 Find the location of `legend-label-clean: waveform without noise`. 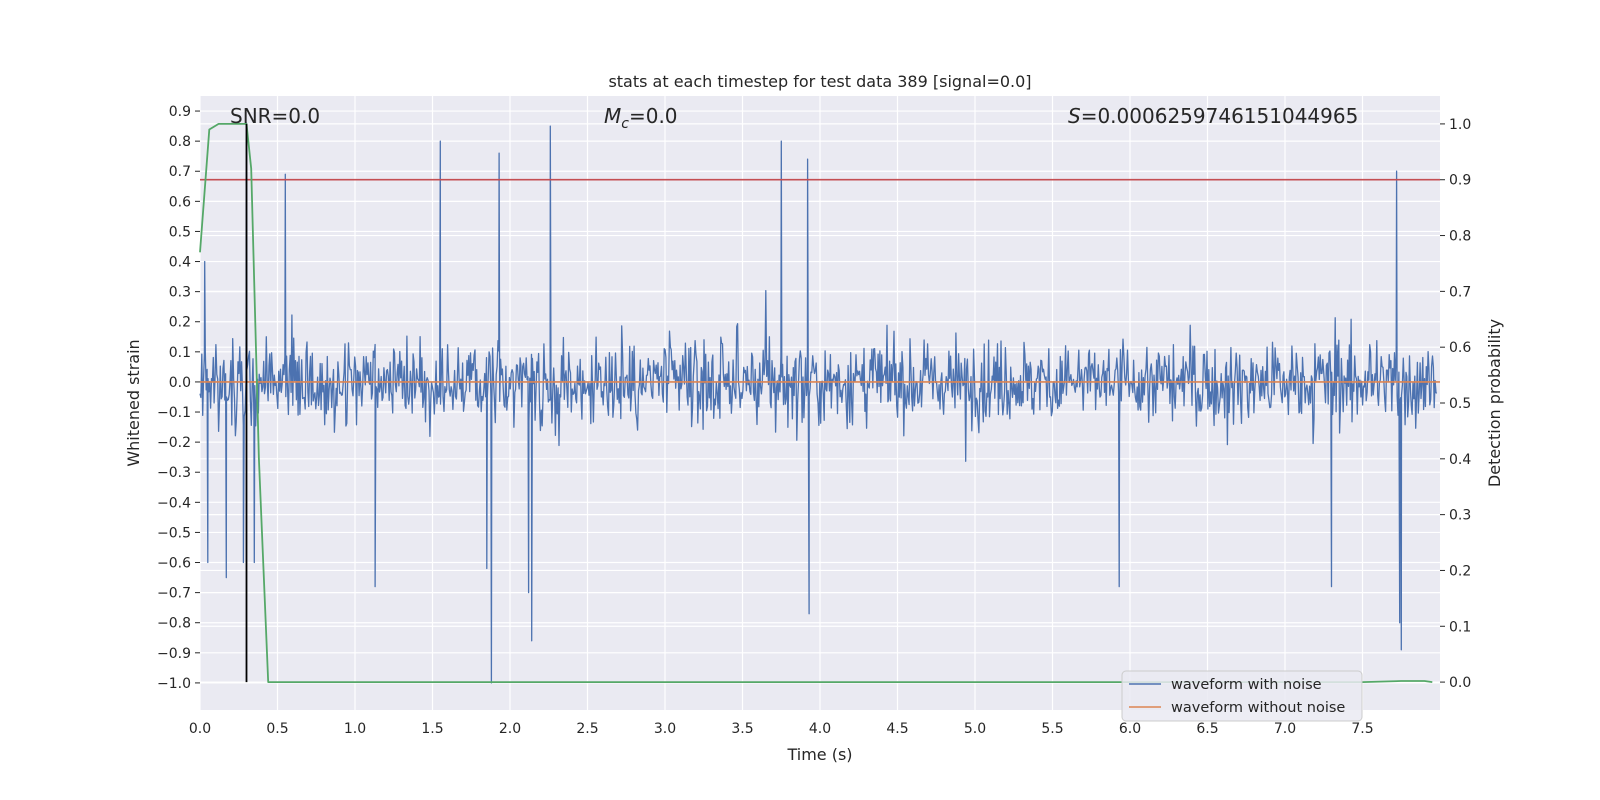

legend-label-clean: waveform without noise is located at coordinates (1258, 708).